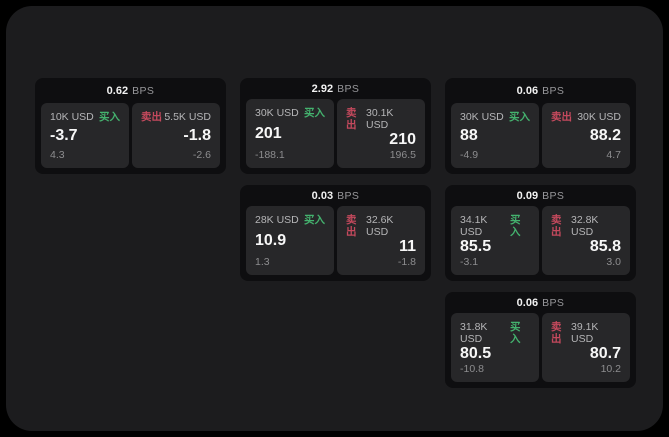 This screenshot has width=669, height=437. Describe the element at coordinates (176, 135) in the screenshot. I see `sell-quote-tile: 卖出 5.5K USD -1.8 -2.6` at that location.